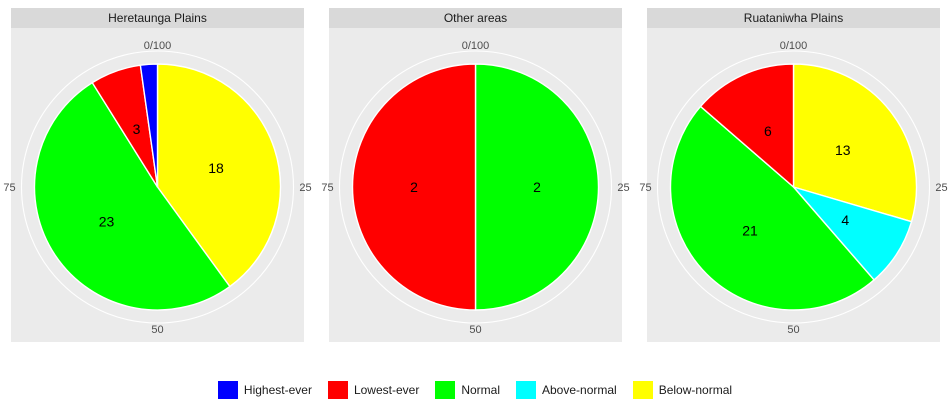 The image size is (950, 400). Describe the element at coordinates (216, 168) in the screenshot. I see `slice-label: 18` at that location.